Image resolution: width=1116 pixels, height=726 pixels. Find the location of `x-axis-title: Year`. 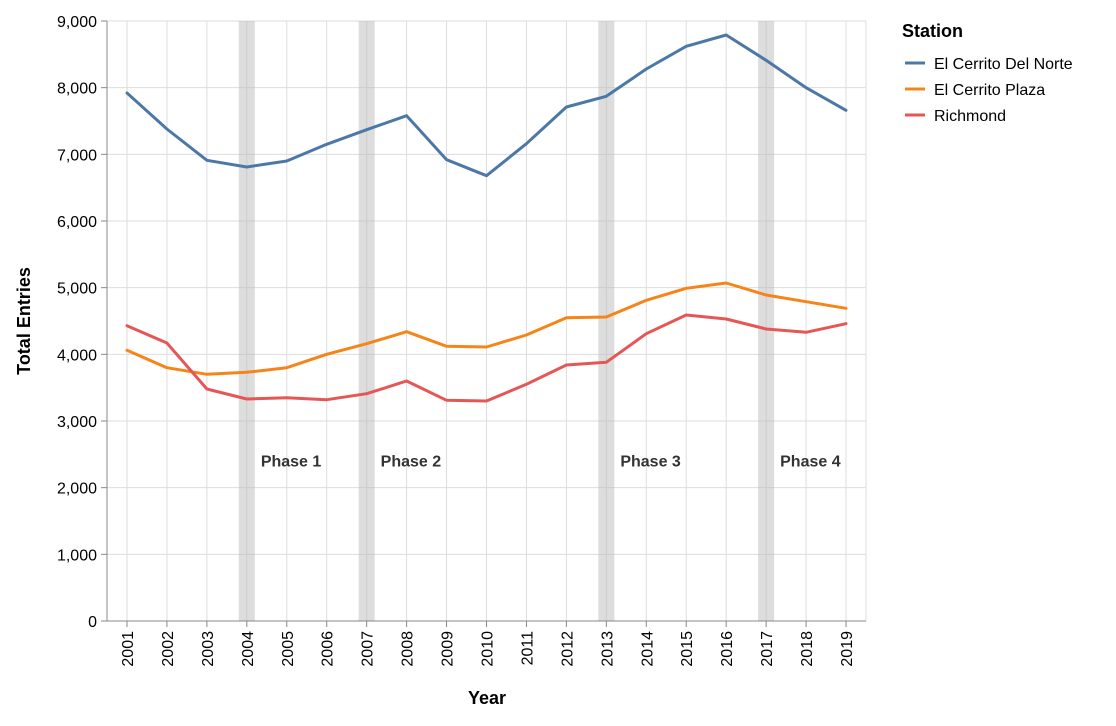

x-axis-title: Year is located at coordinates (487, 698).